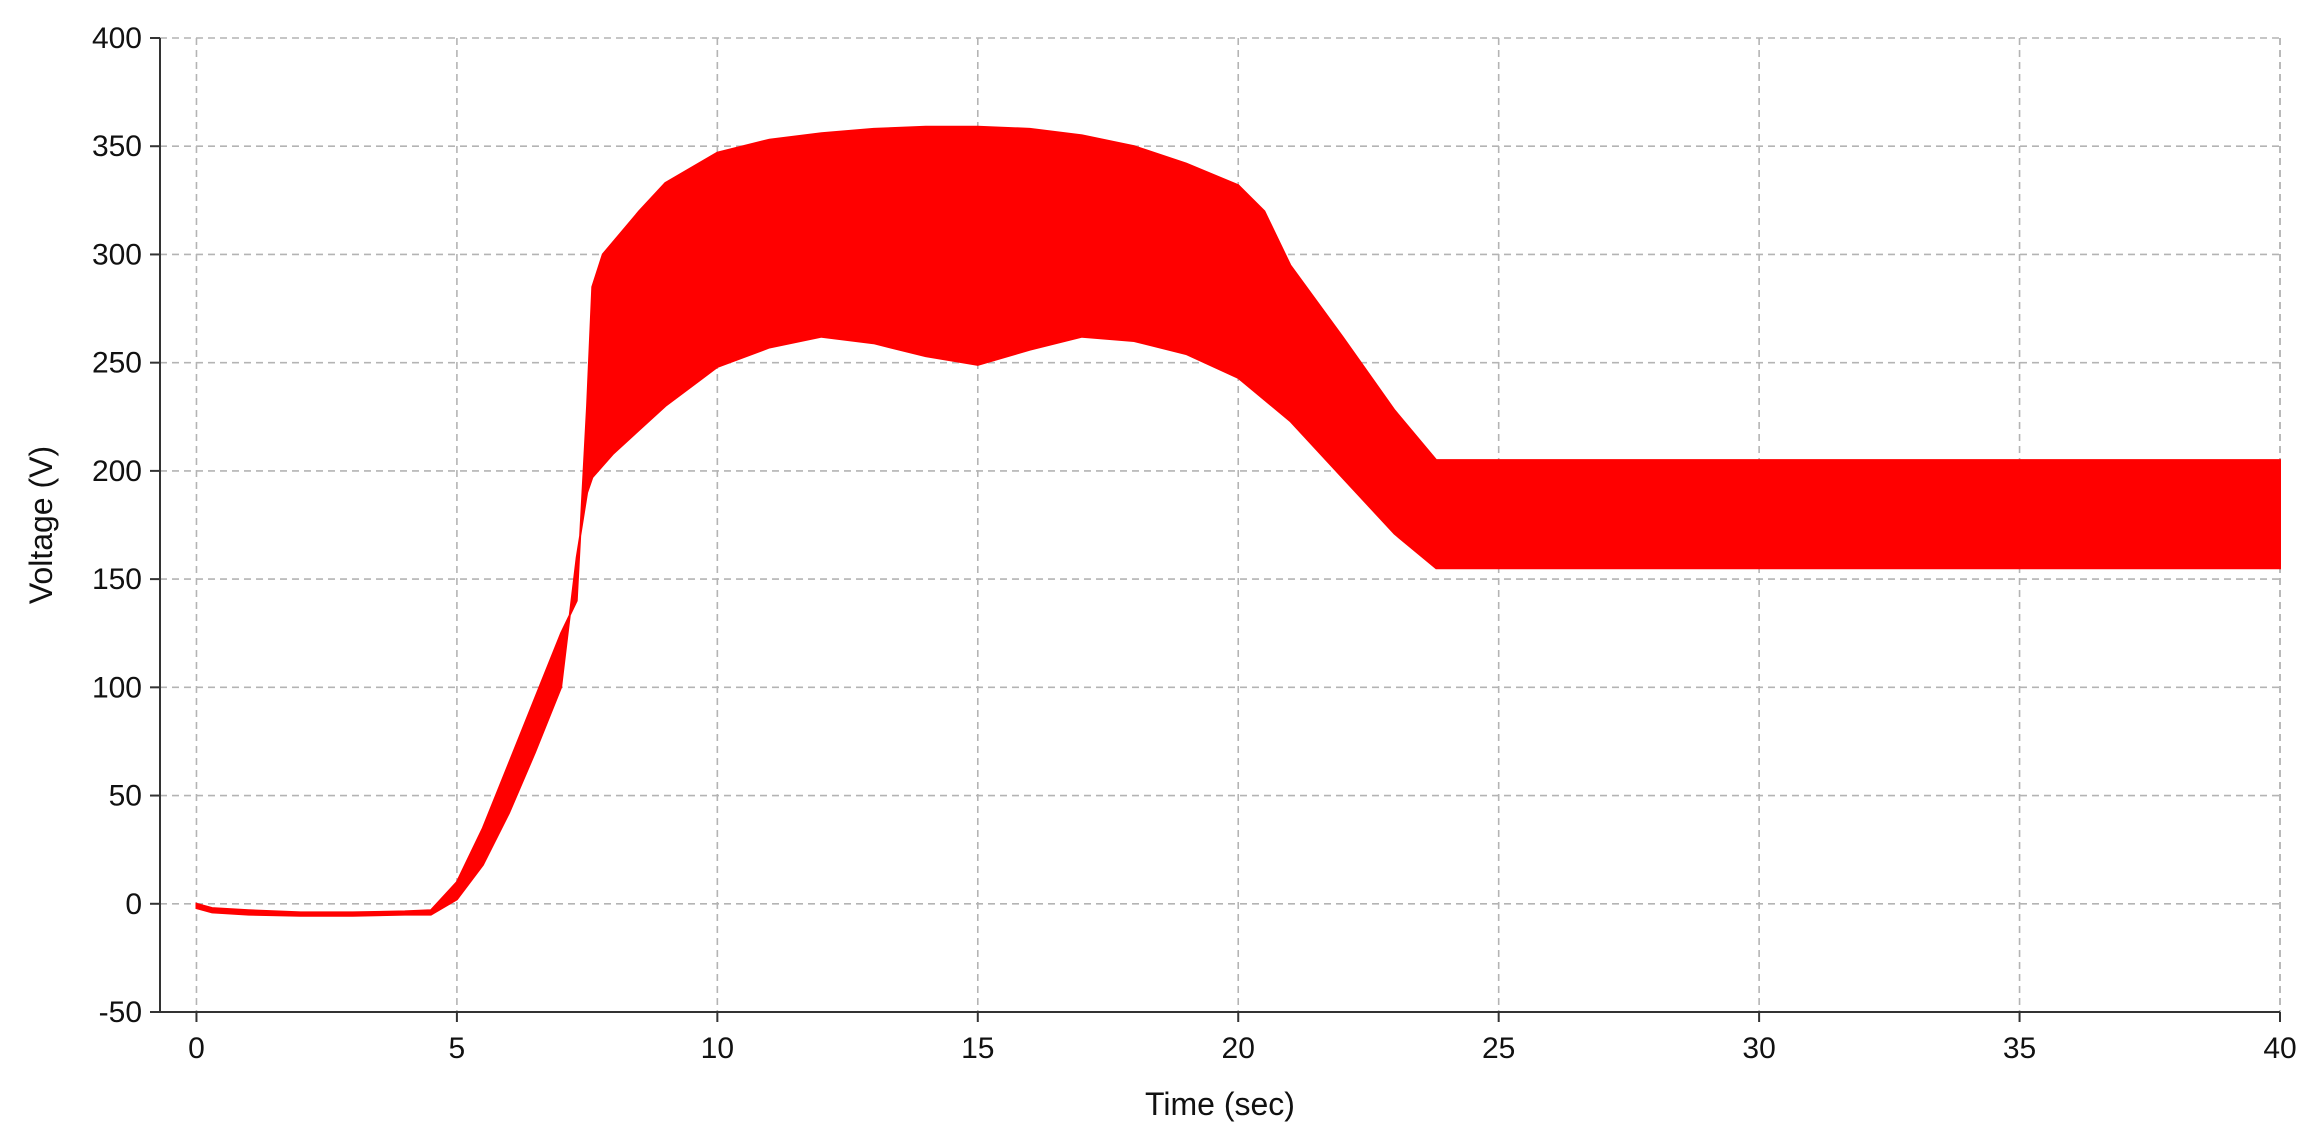 The width and height of the screenshot is (2314, 1145). Describe the element at coordinates (117, 687) in the screenshot. I see `y-tick-label: 100` at that location.